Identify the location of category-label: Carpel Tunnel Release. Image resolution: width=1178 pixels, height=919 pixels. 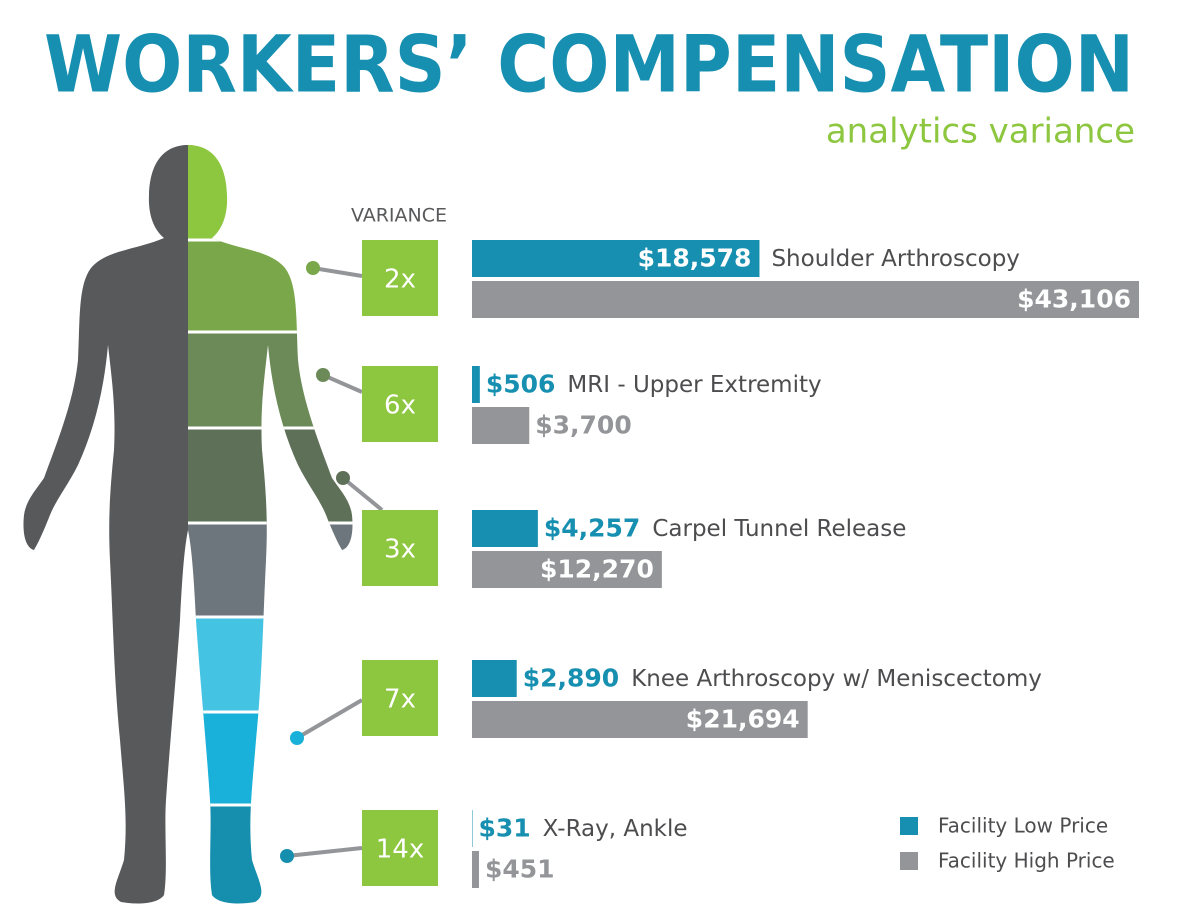
(779, 529).